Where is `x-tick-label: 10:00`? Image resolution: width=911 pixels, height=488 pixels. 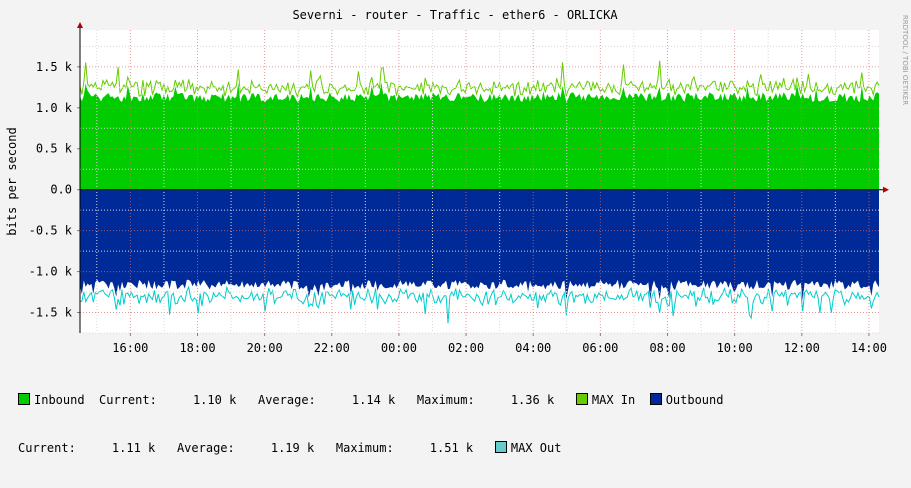
x-tick-label: 10:00 is located at coordinates (735, 348).